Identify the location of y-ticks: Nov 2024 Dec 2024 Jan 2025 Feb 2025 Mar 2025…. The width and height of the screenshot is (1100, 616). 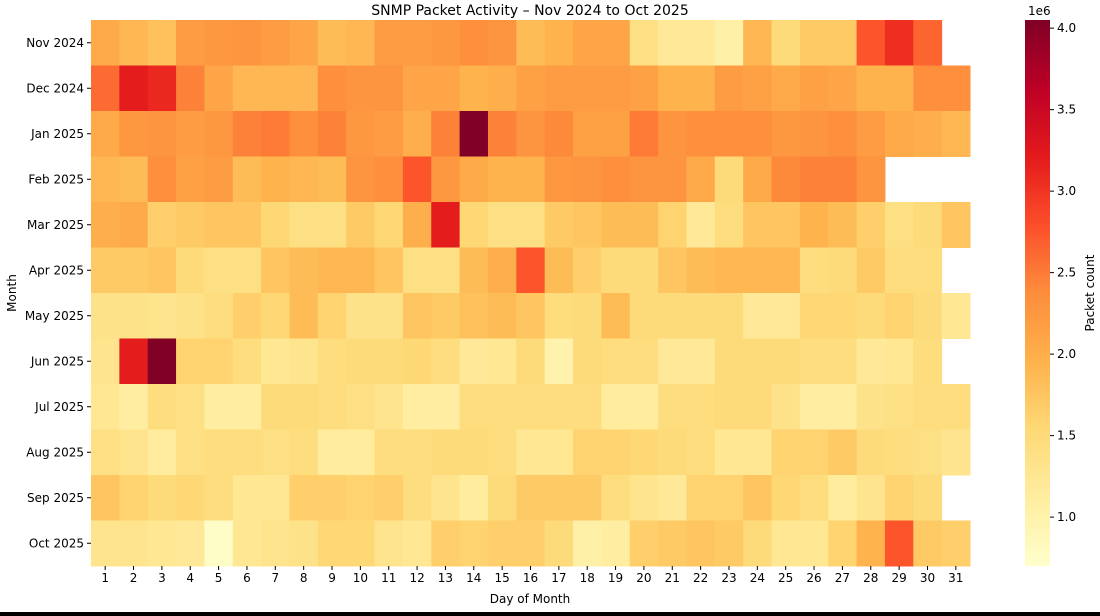
(58, 293).